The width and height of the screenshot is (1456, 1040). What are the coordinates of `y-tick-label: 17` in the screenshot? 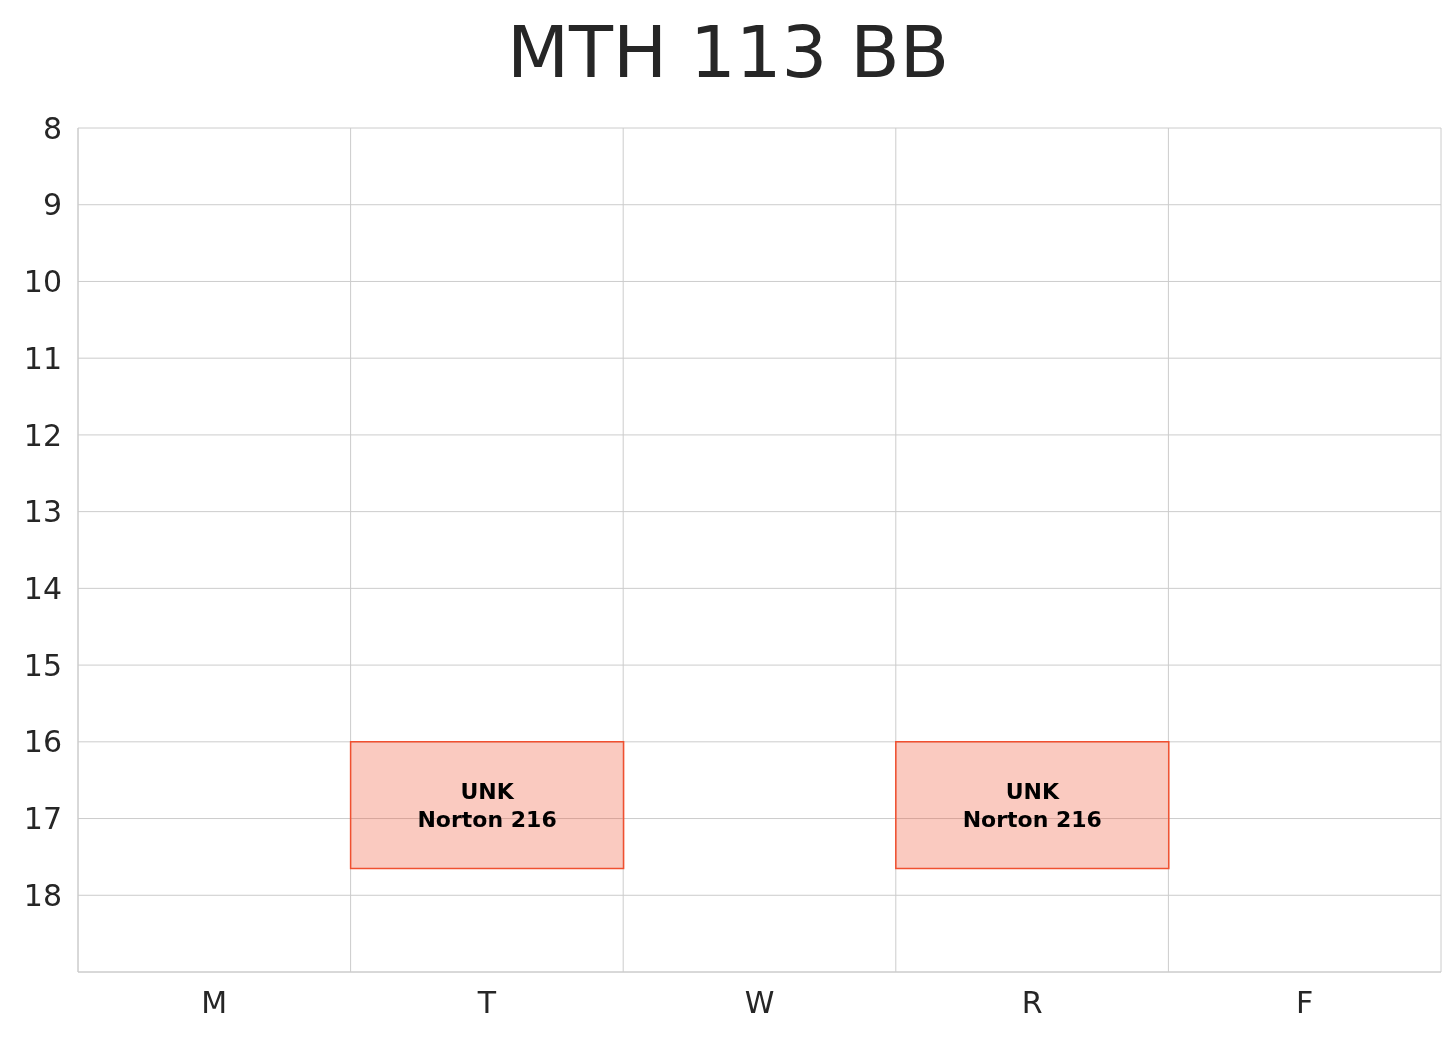 It's located at (42, 819).